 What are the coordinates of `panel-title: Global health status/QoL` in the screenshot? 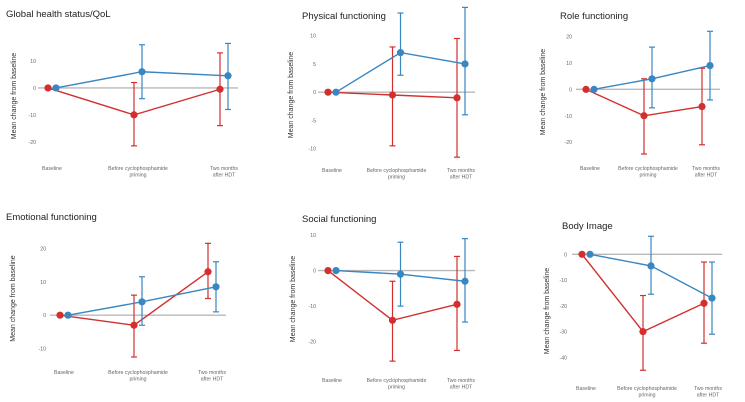 It's located at (58, 14).